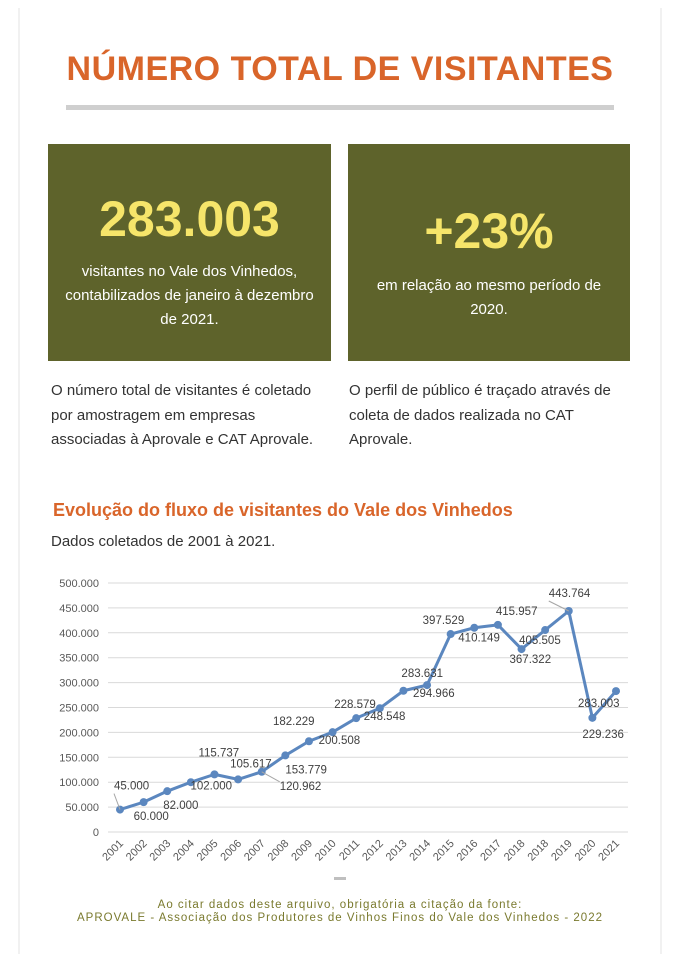  Describe the element at coordinates (301, 787) in the screenshot. I see `data-label: 120.962` at that location.